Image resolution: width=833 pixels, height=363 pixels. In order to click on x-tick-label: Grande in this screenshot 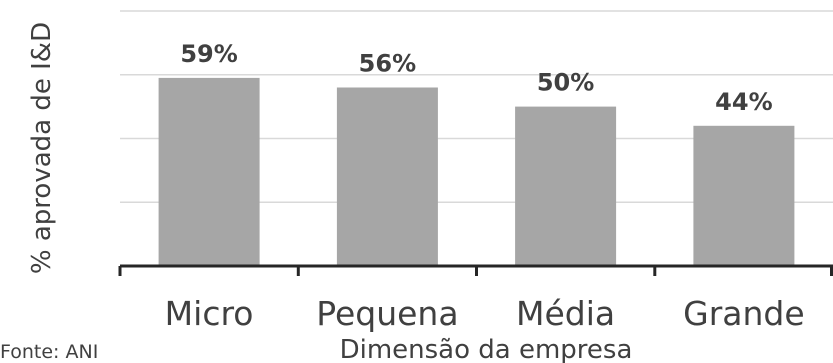, I will do `click(744, 313)`.